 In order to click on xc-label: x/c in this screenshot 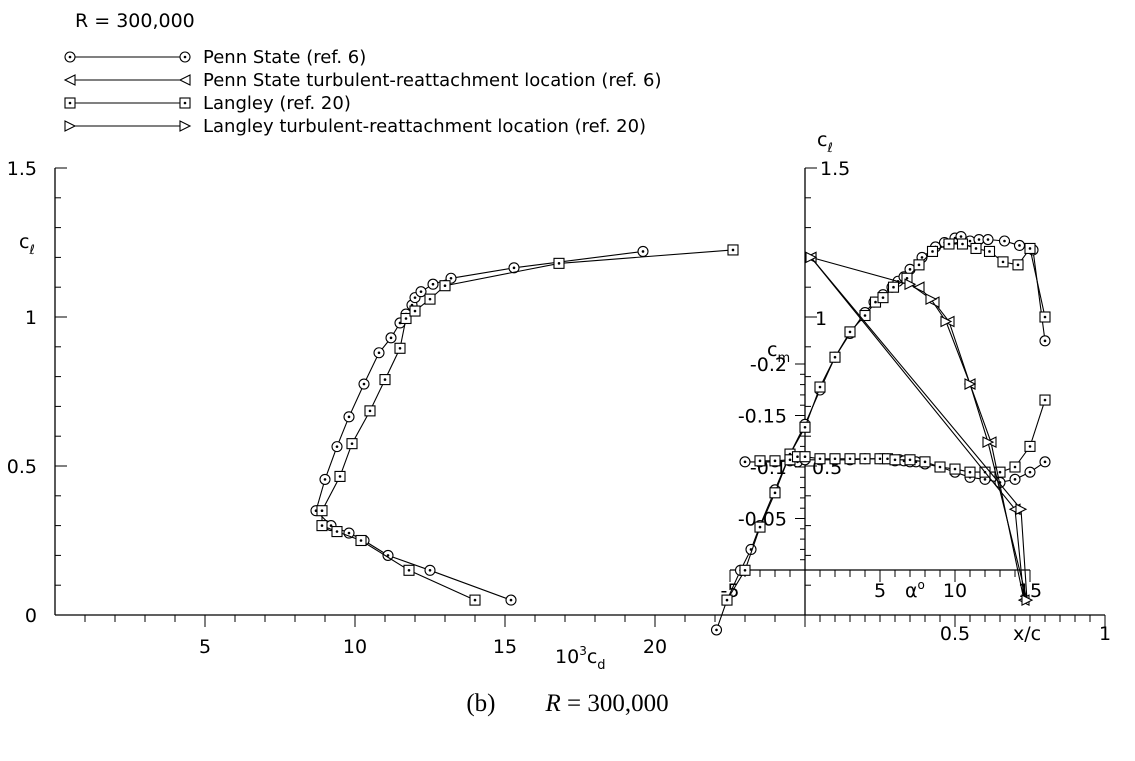, I will do `click(1027, 634)`.